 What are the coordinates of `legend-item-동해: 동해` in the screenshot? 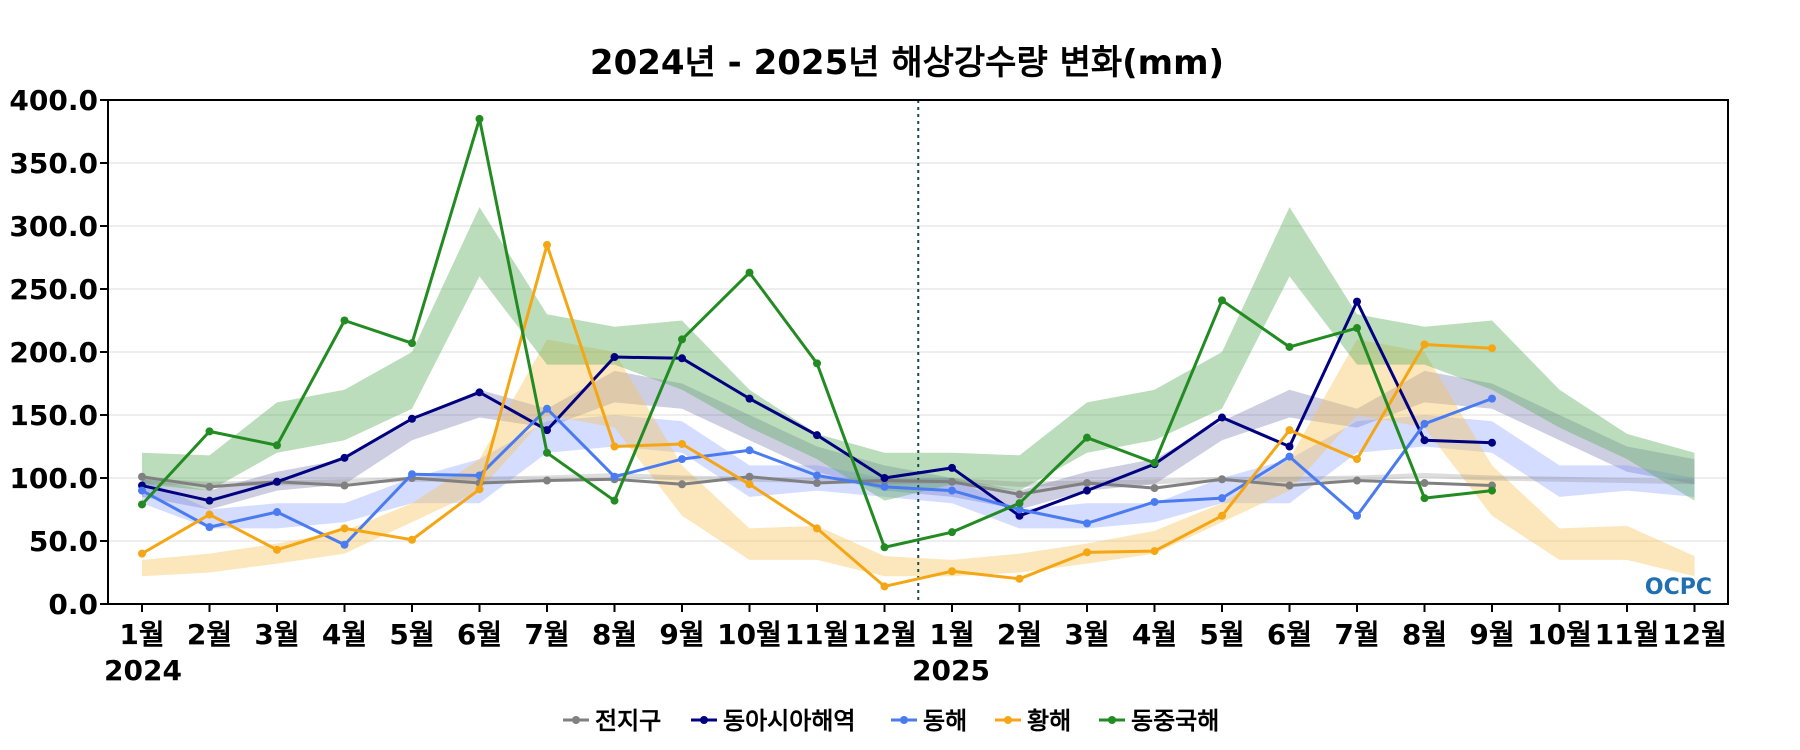 It's located at (929, 721).